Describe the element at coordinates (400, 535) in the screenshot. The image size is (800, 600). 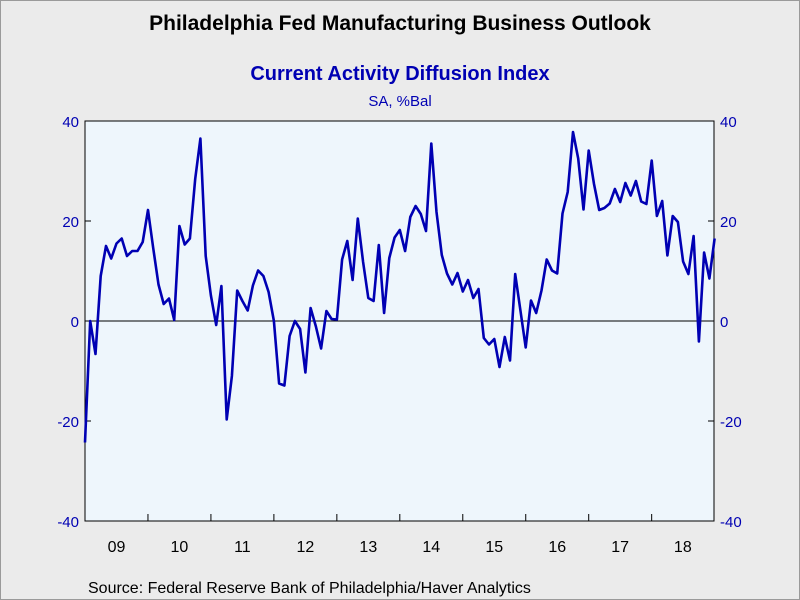
I see `x-axis: 09 10 11 12 13 14 15 16 17 18` at that location.